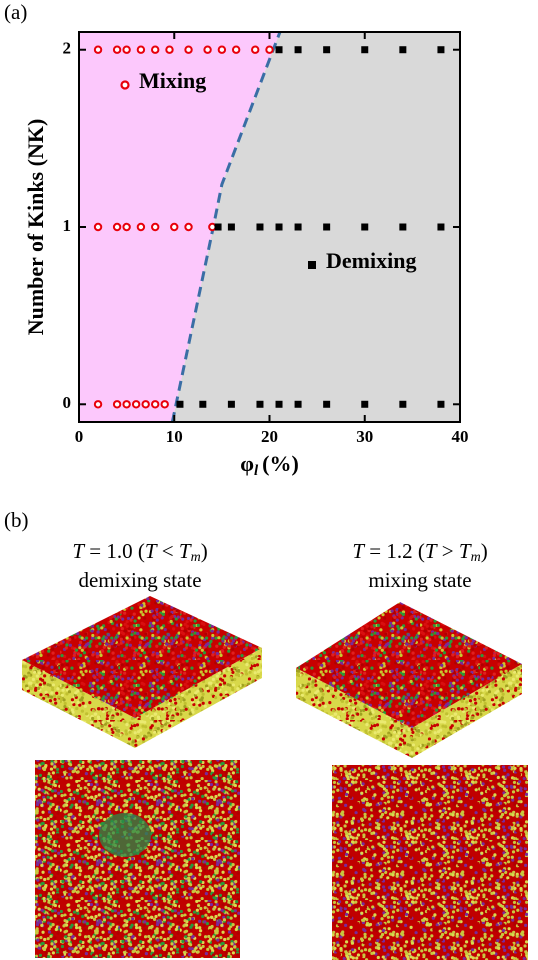 The height and width of the screenshot is (960, 538). Describe the element at coordinates (371, 260) in the screenshot. I see `legend-label: Demixing` at that location.